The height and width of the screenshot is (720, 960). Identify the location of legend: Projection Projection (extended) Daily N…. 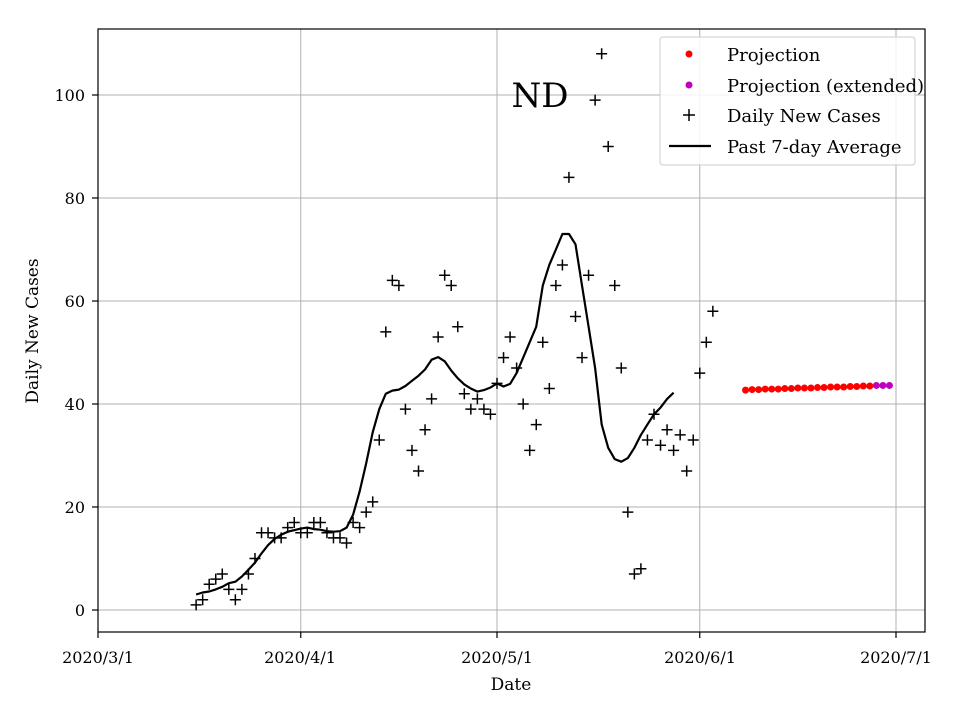
(791, 101).